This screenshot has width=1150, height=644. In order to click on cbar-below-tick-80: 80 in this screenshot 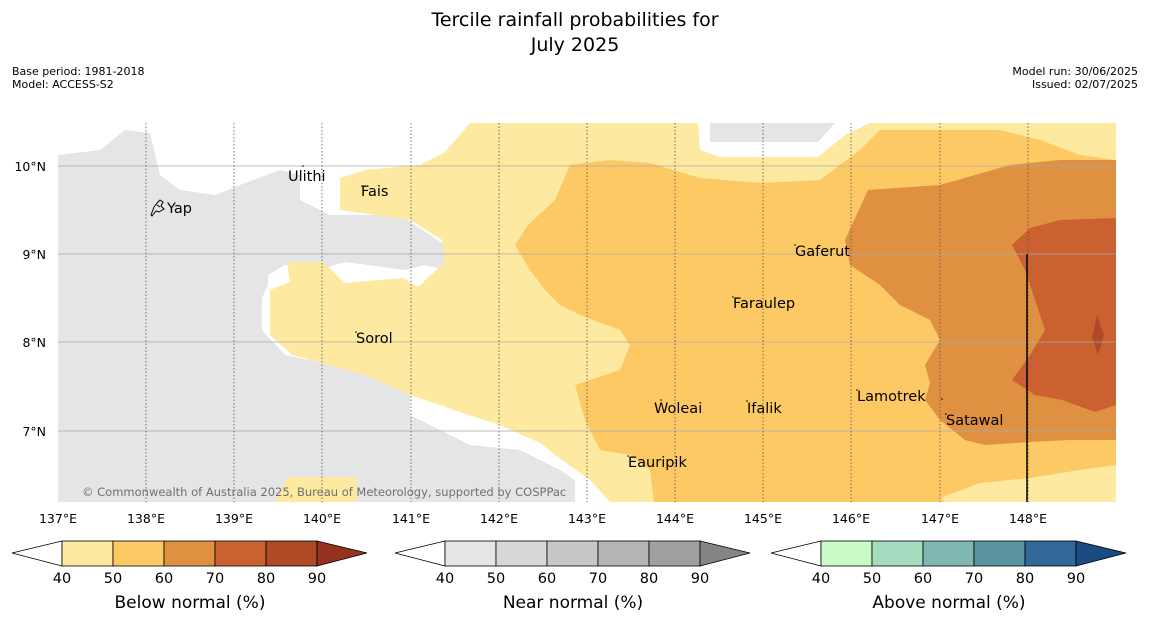, I will do `click(266, 579)`.